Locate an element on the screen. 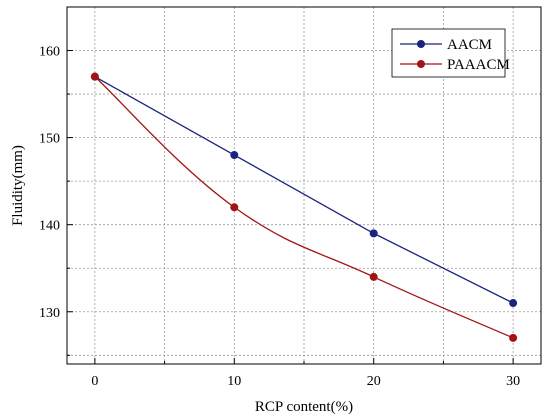  x-tick-label: 0 is located at coordinates (94, 381).